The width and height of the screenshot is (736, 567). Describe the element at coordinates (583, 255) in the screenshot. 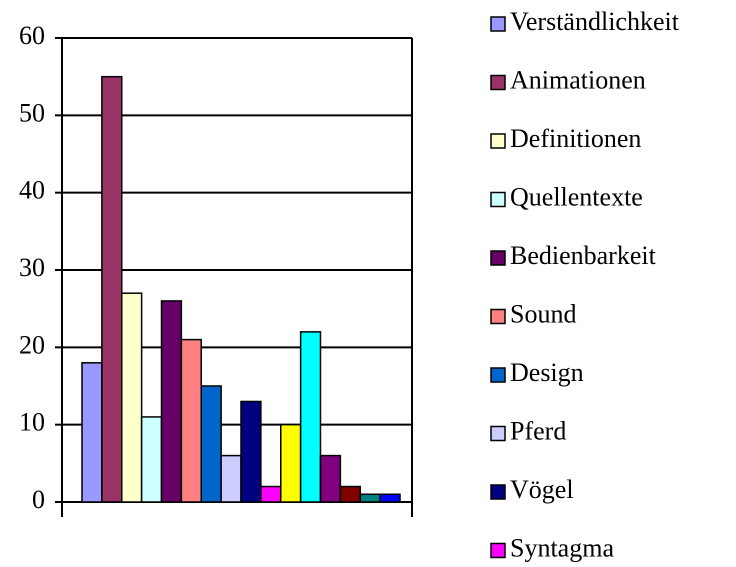

I see `legend-label: Bedienbarkeit` at that location.